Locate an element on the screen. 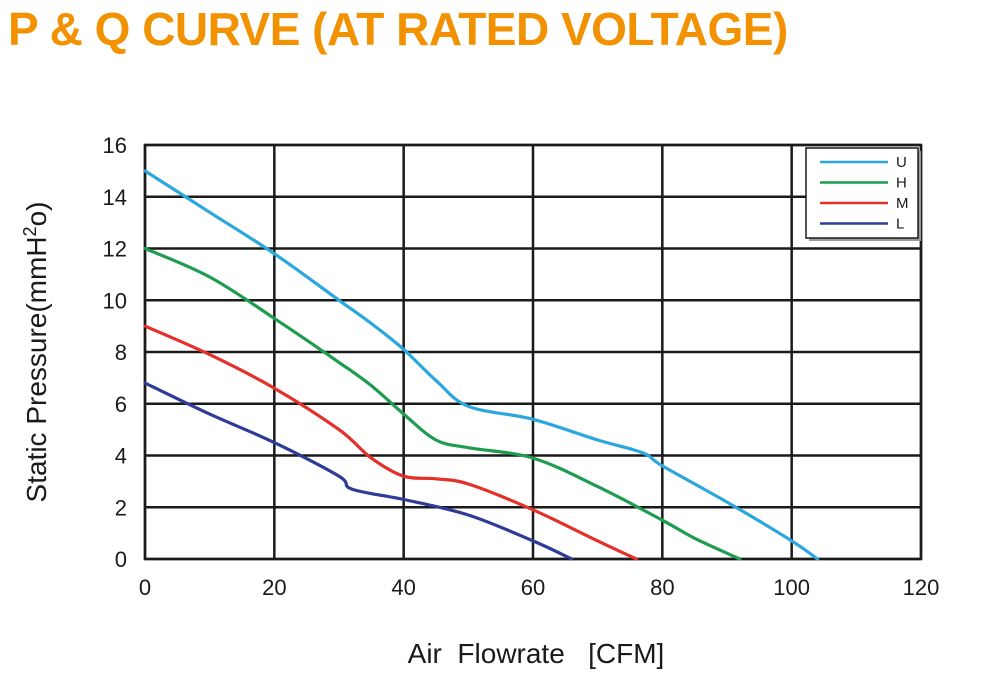 The height and width of the screenshot is (683, 1004). y-axis-title: Static Pressure(mmH2o) is located at coordinates (36, 352).